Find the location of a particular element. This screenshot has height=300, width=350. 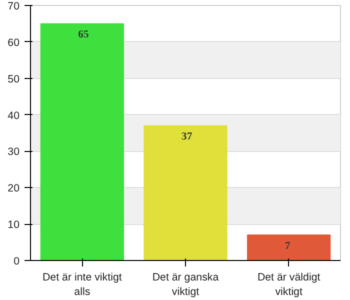

data-label: 65 is located at coordinates (83, 35).